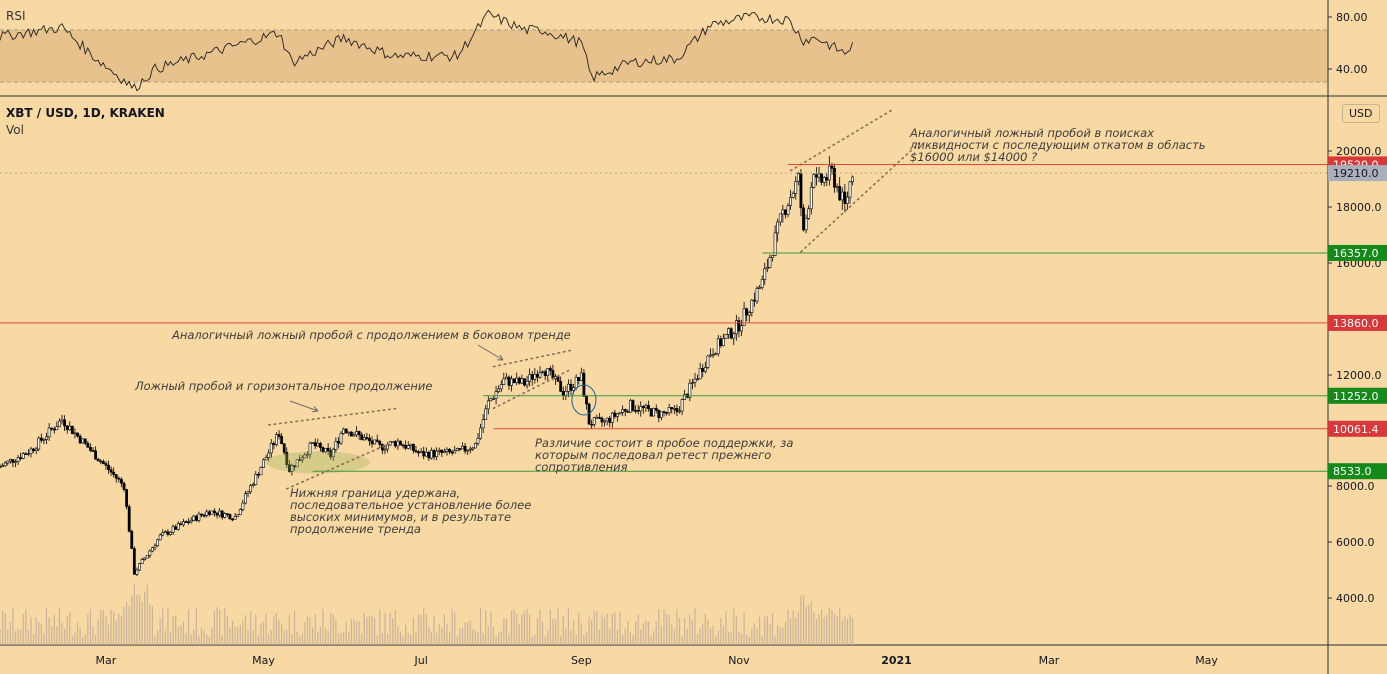  I want to click on currency-button: USD, so click(1361, 113).